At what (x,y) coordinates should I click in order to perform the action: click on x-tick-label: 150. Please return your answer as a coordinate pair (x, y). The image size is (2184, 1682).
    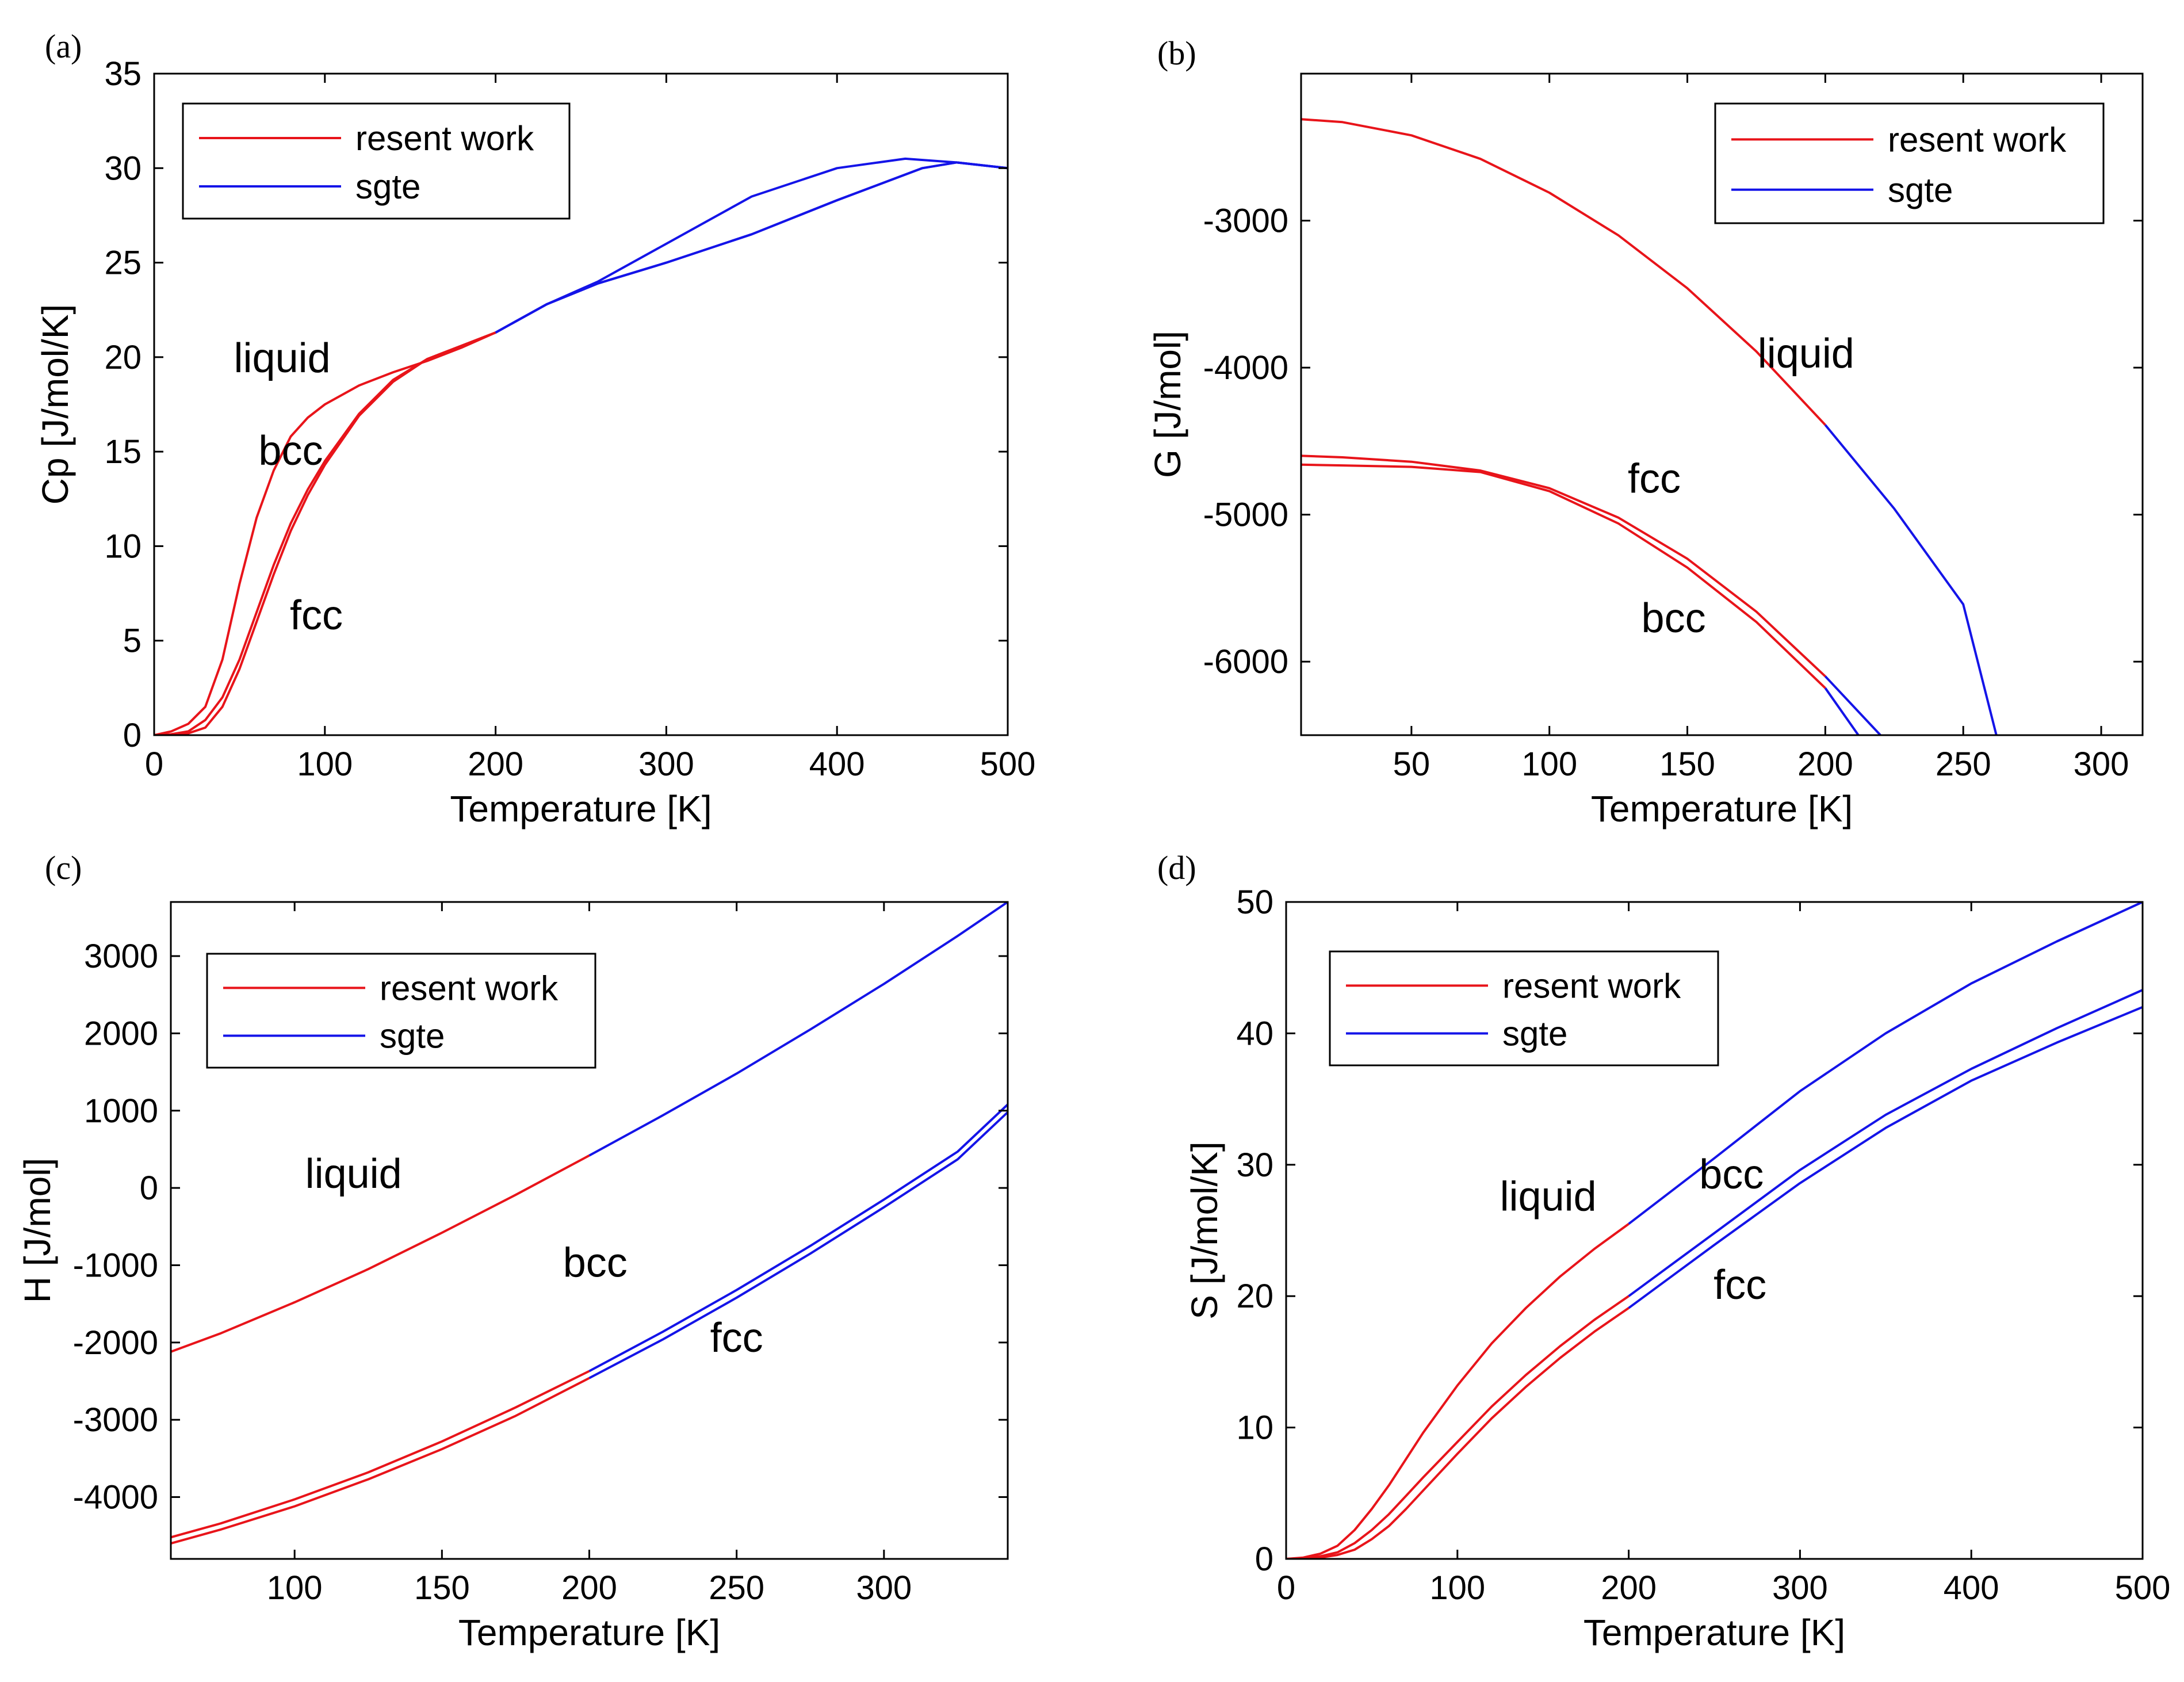
    Looking at the image, I should click on (442, 1588).